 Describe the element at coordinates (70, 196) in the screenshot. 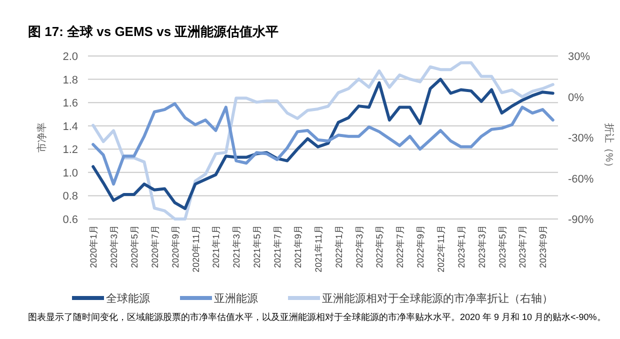

I see `y-tick-label: 0.8` at that location.